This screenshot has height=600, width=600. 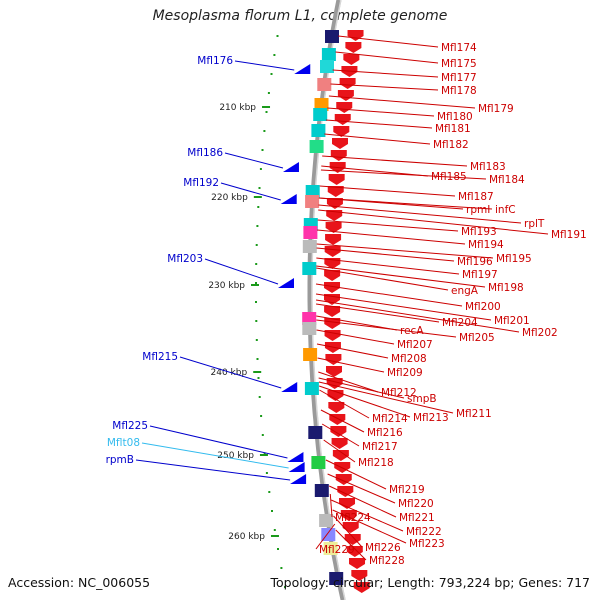 What do you see at coordinates (160, 357) in the screenshot?
I see `left-gene-label: Mfl215` at bounding box center [160, 357].